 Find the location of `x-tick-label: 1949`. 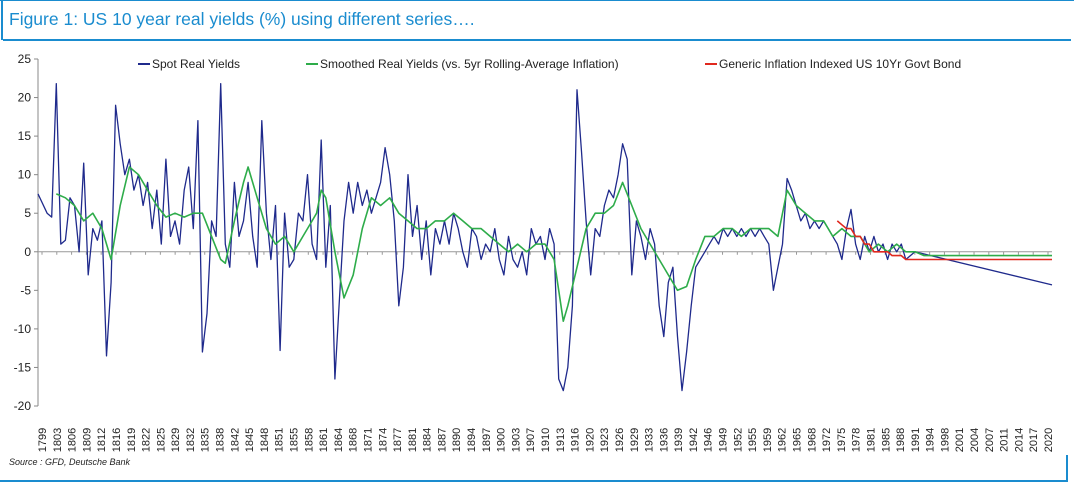

x-tick-label: 1949 is located at coordinates (724, 440).